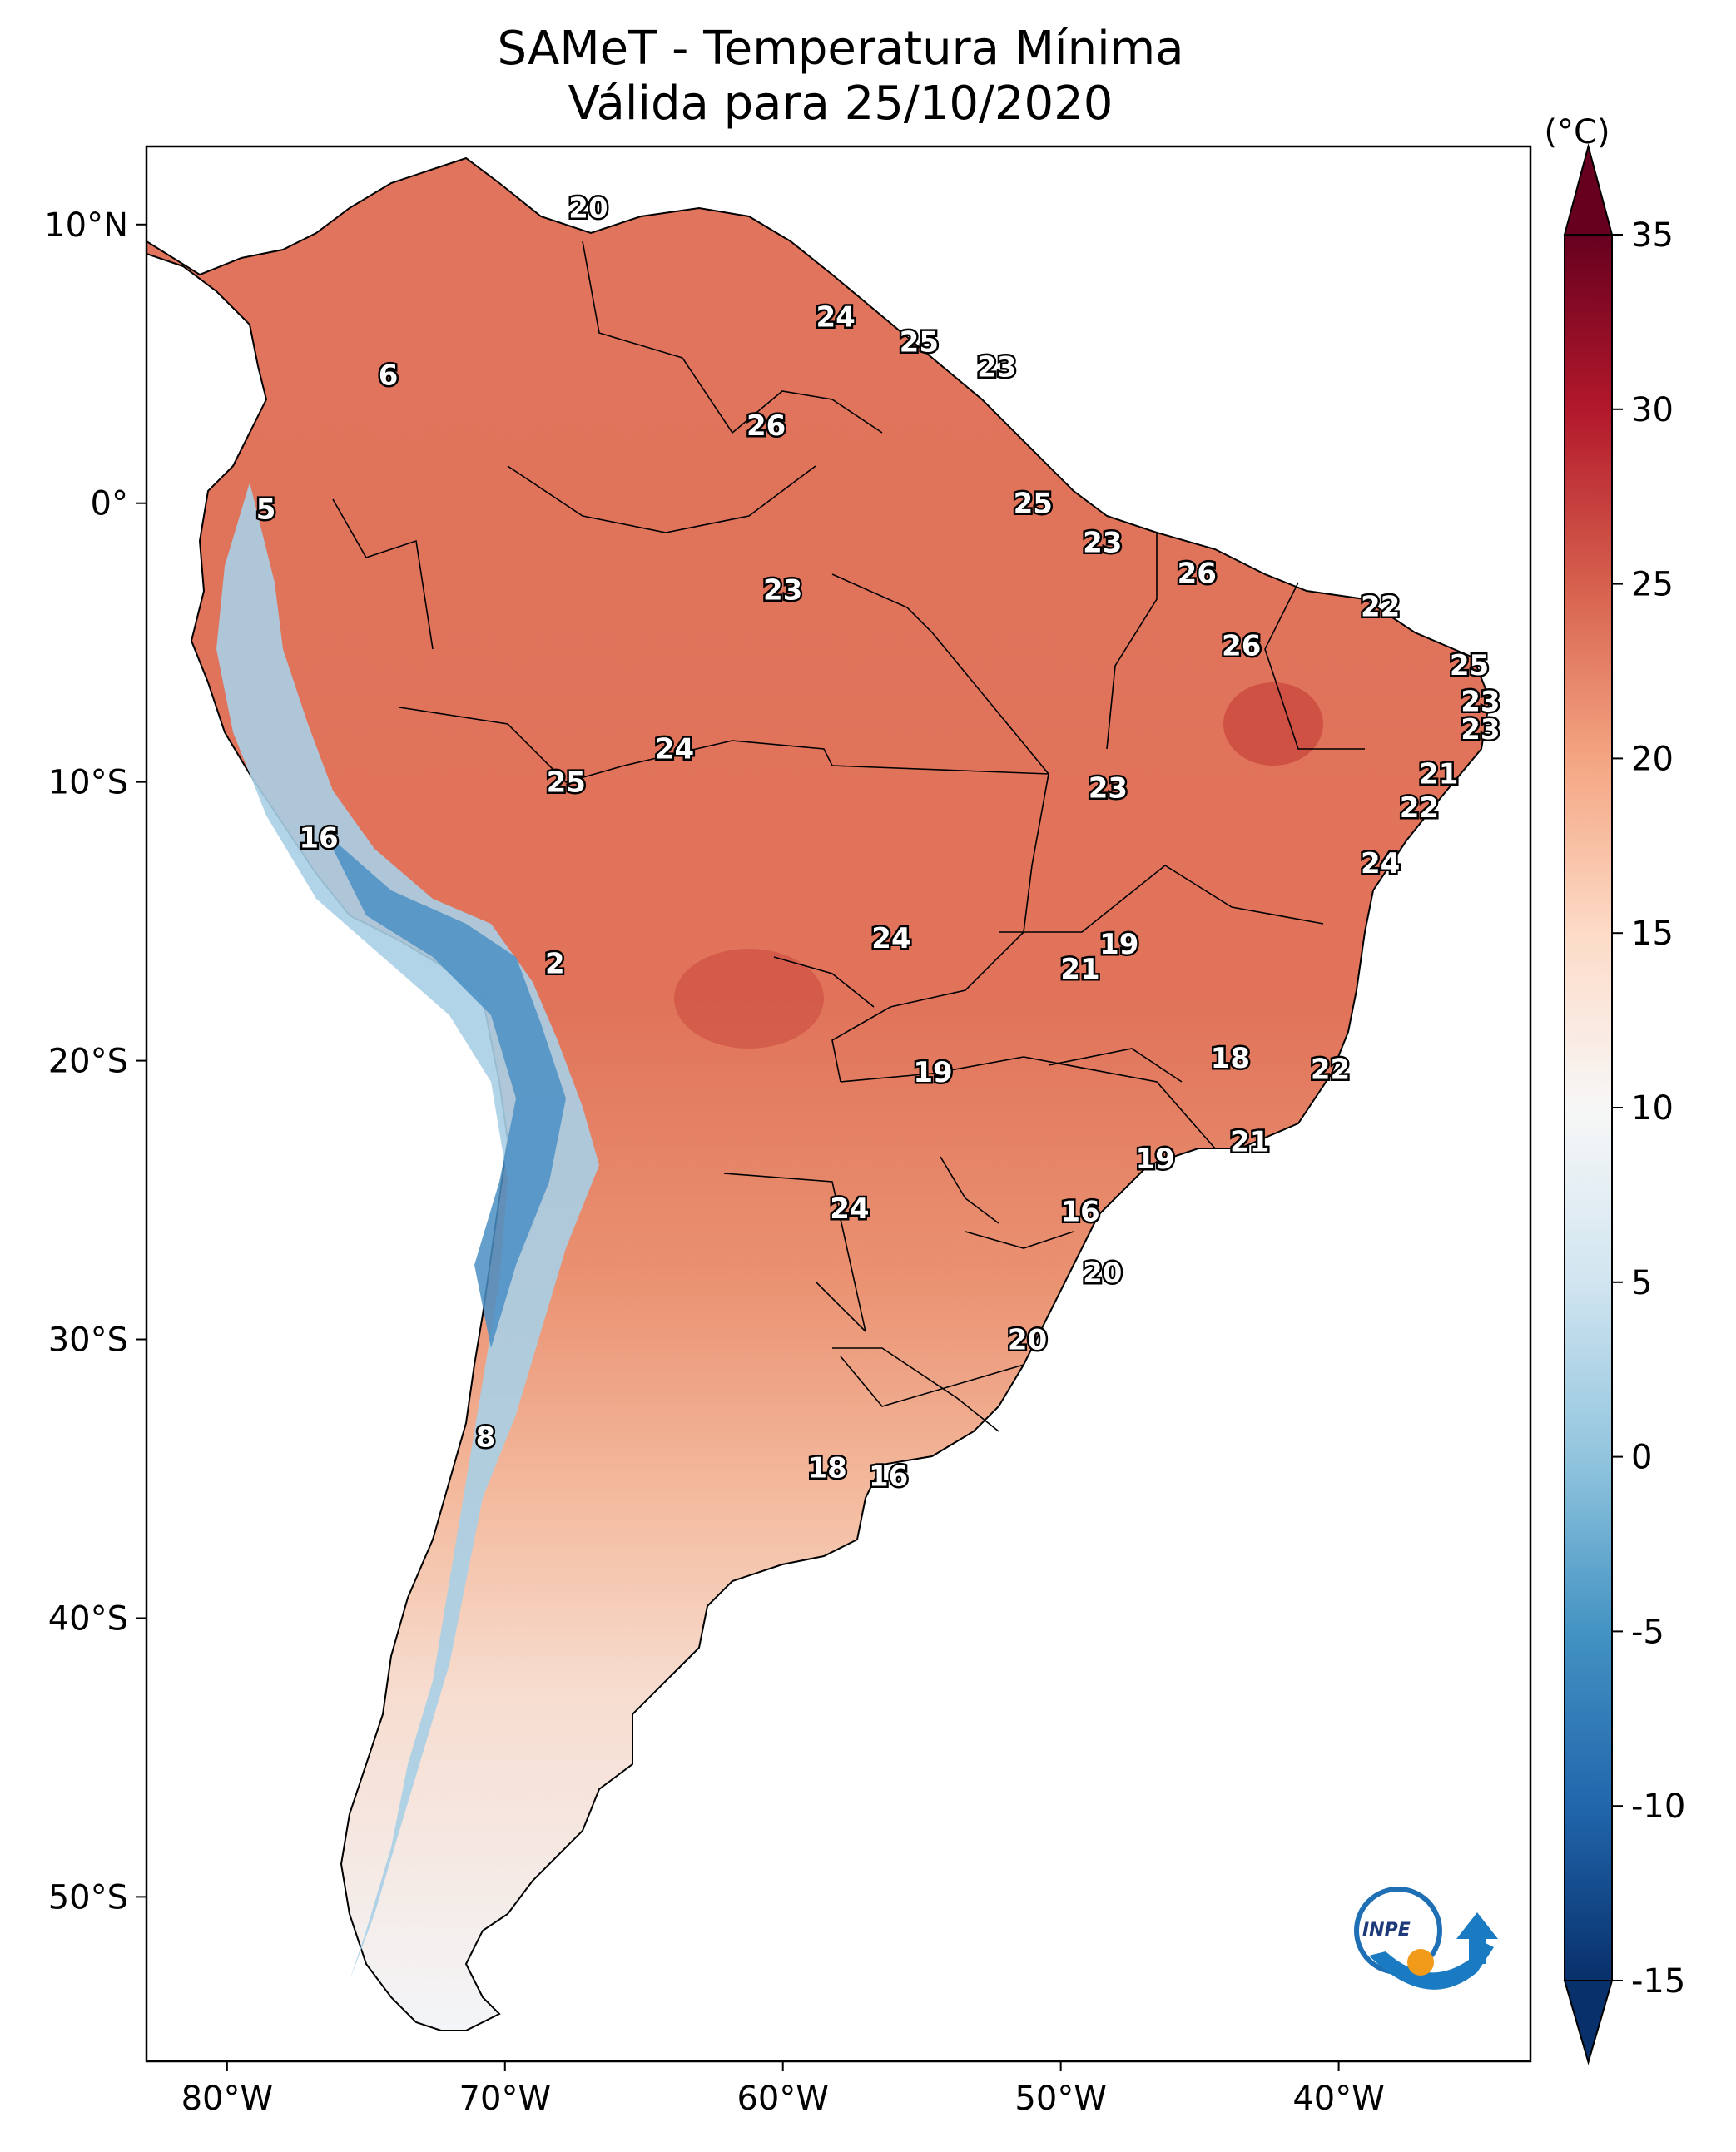 The height and width of the screenshot is (2152, 1736). I want to click on temperature-label: 6, so click(389, 376).